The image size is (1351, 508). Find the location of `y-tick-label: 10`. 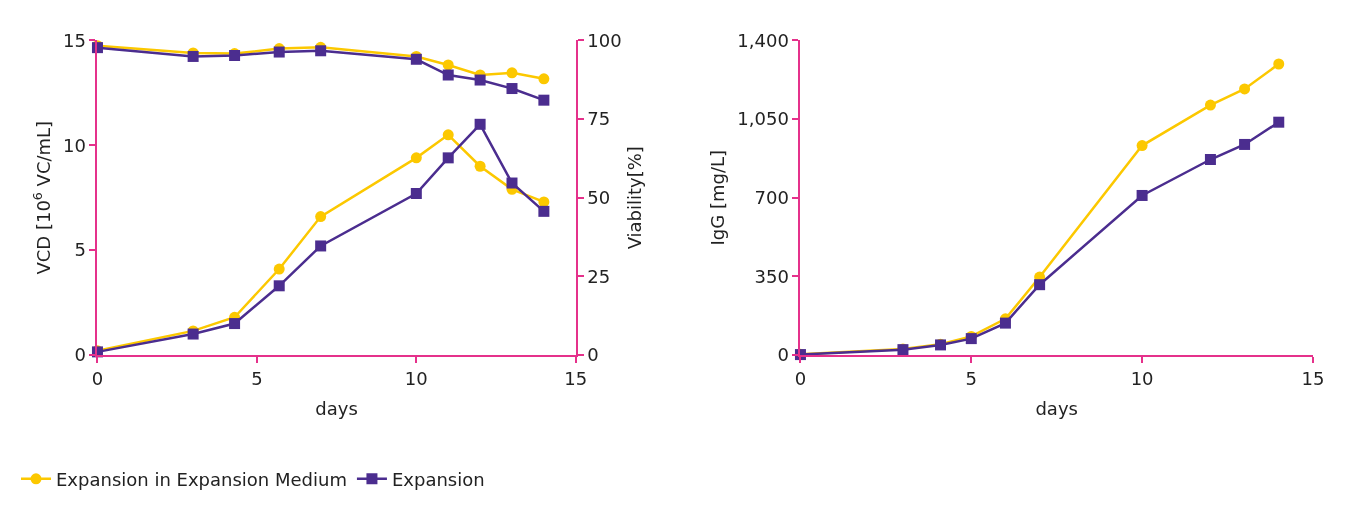

y-tick-label: 10 is located at coordinates (74, 145).